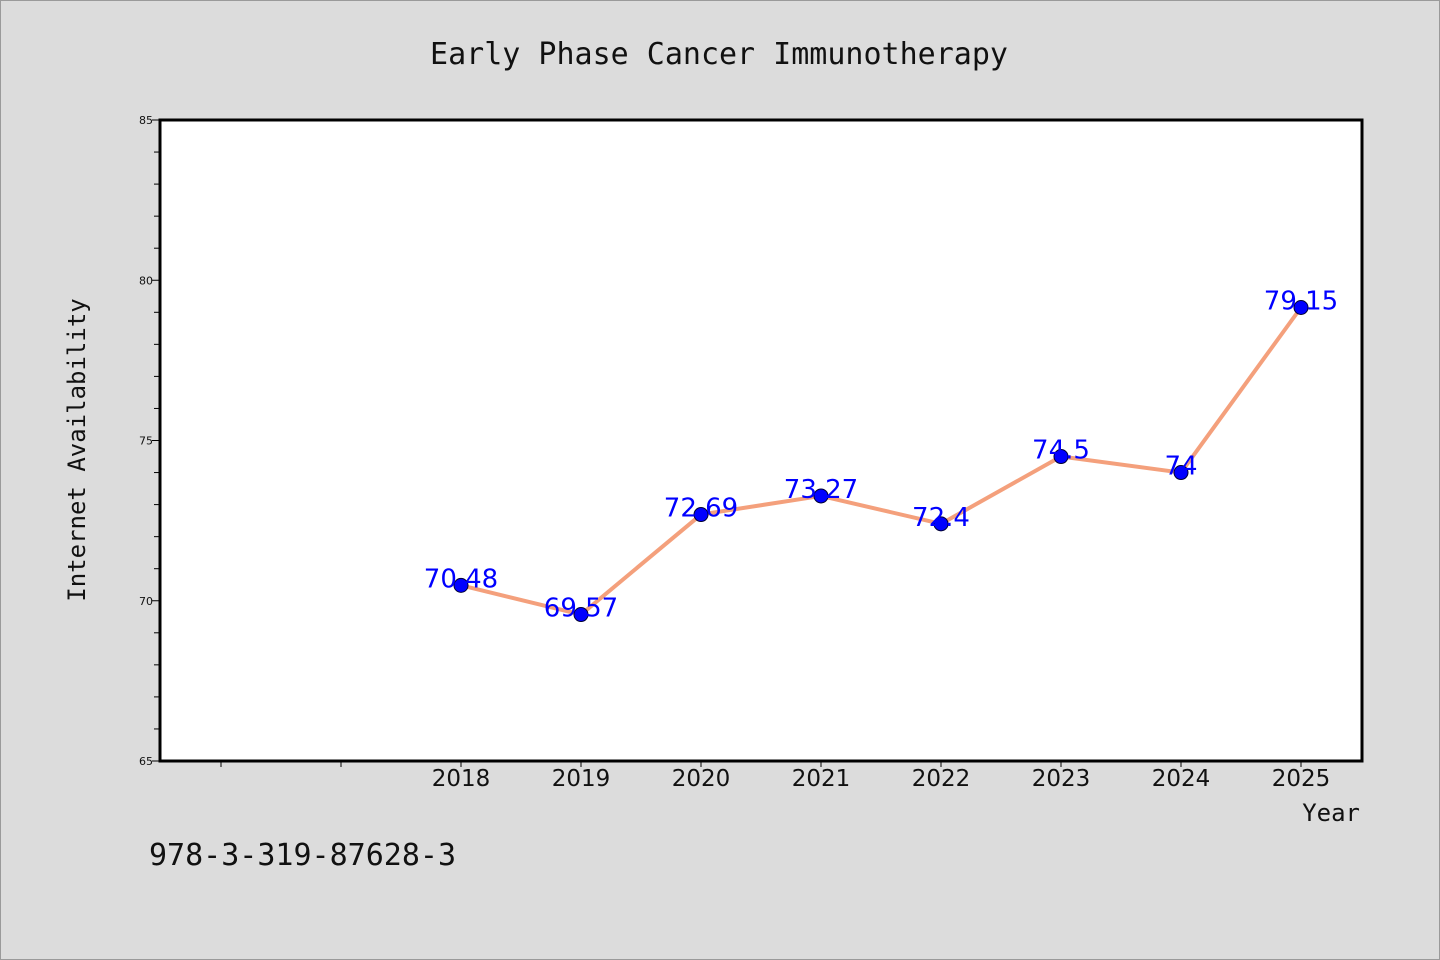 The width and height of the screenshot is (1440, 960). I want to click on data-label: 74.5, so click(1061, 451).